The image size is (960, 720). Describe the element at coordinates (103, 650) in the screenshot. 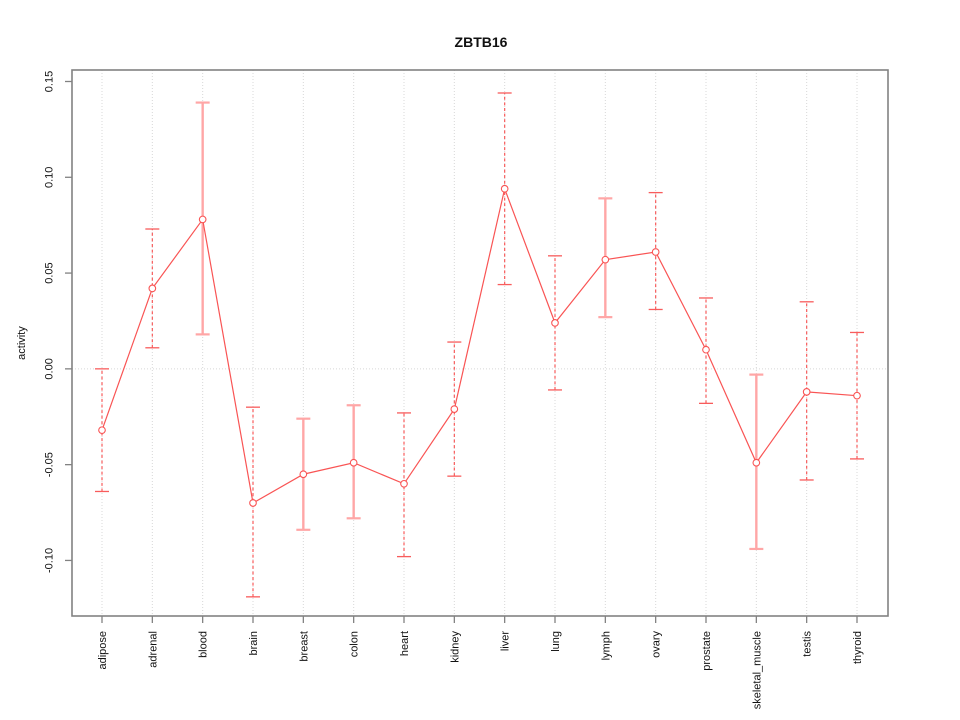

I see `x-category-label: adipose` at that location.